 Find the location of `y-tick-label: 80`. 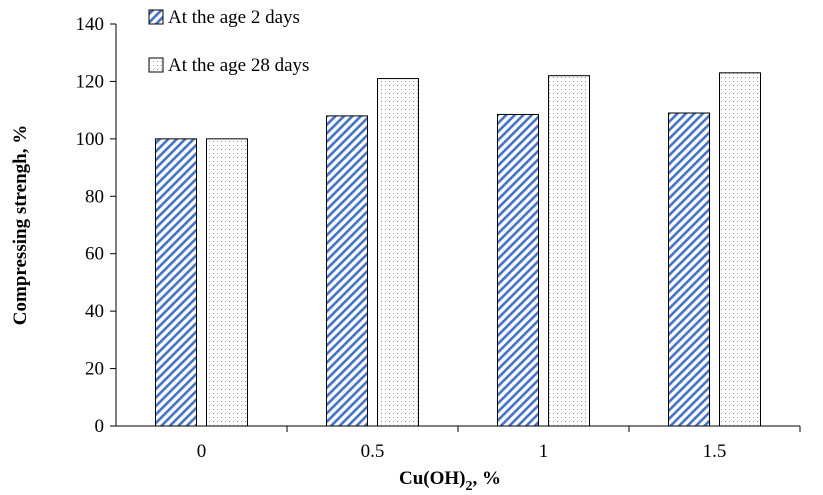

y-tick-label: 80 is located at coordinates (94, 196).